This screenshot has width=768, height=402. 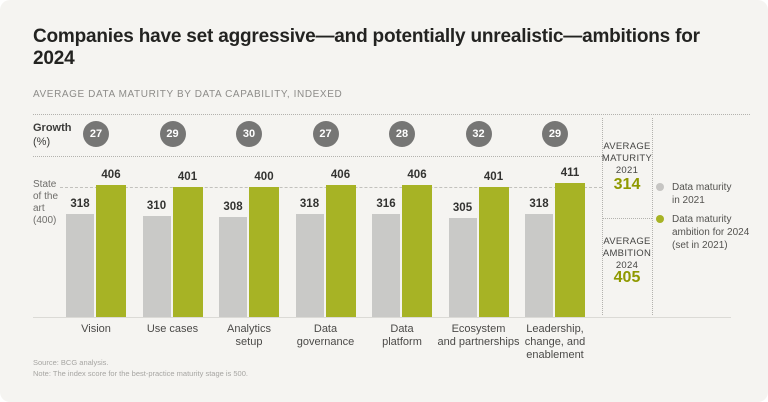 I want to click on x-axis-baseline, so click(x=382, y=317).